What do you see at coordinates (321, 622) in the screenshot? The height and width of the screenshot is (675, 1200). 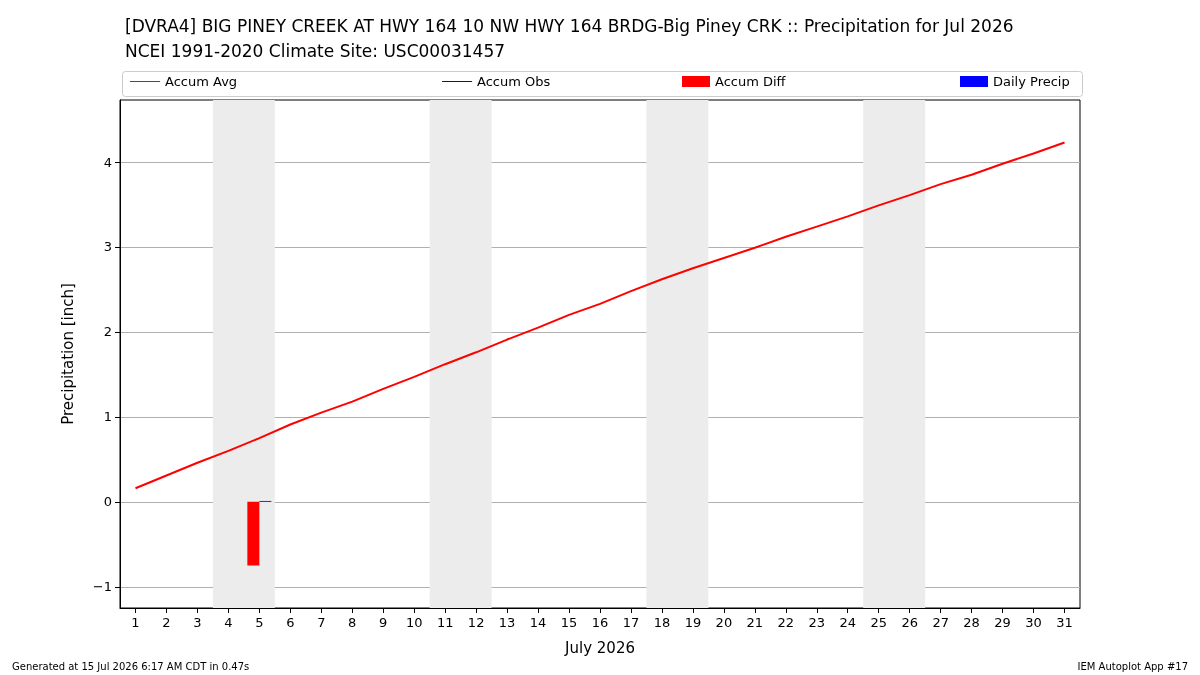 I see `x-tick-label: 7` at bounding box center [321, 622].